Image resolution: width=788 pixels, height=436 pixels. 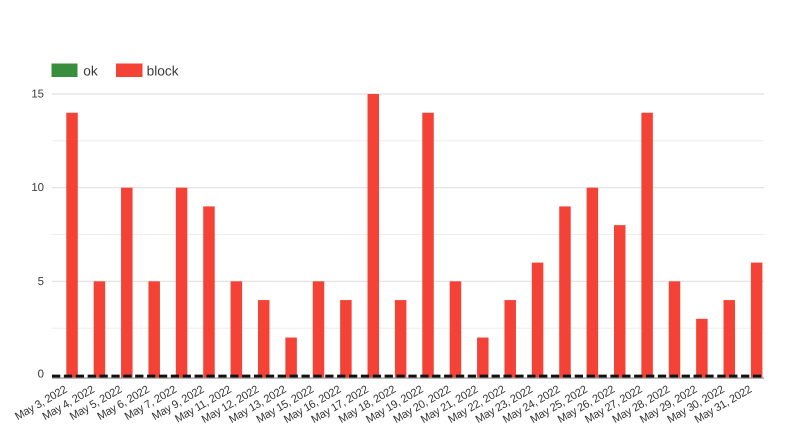 I want to click on svg-text: 5, so click(x=41, y=282).